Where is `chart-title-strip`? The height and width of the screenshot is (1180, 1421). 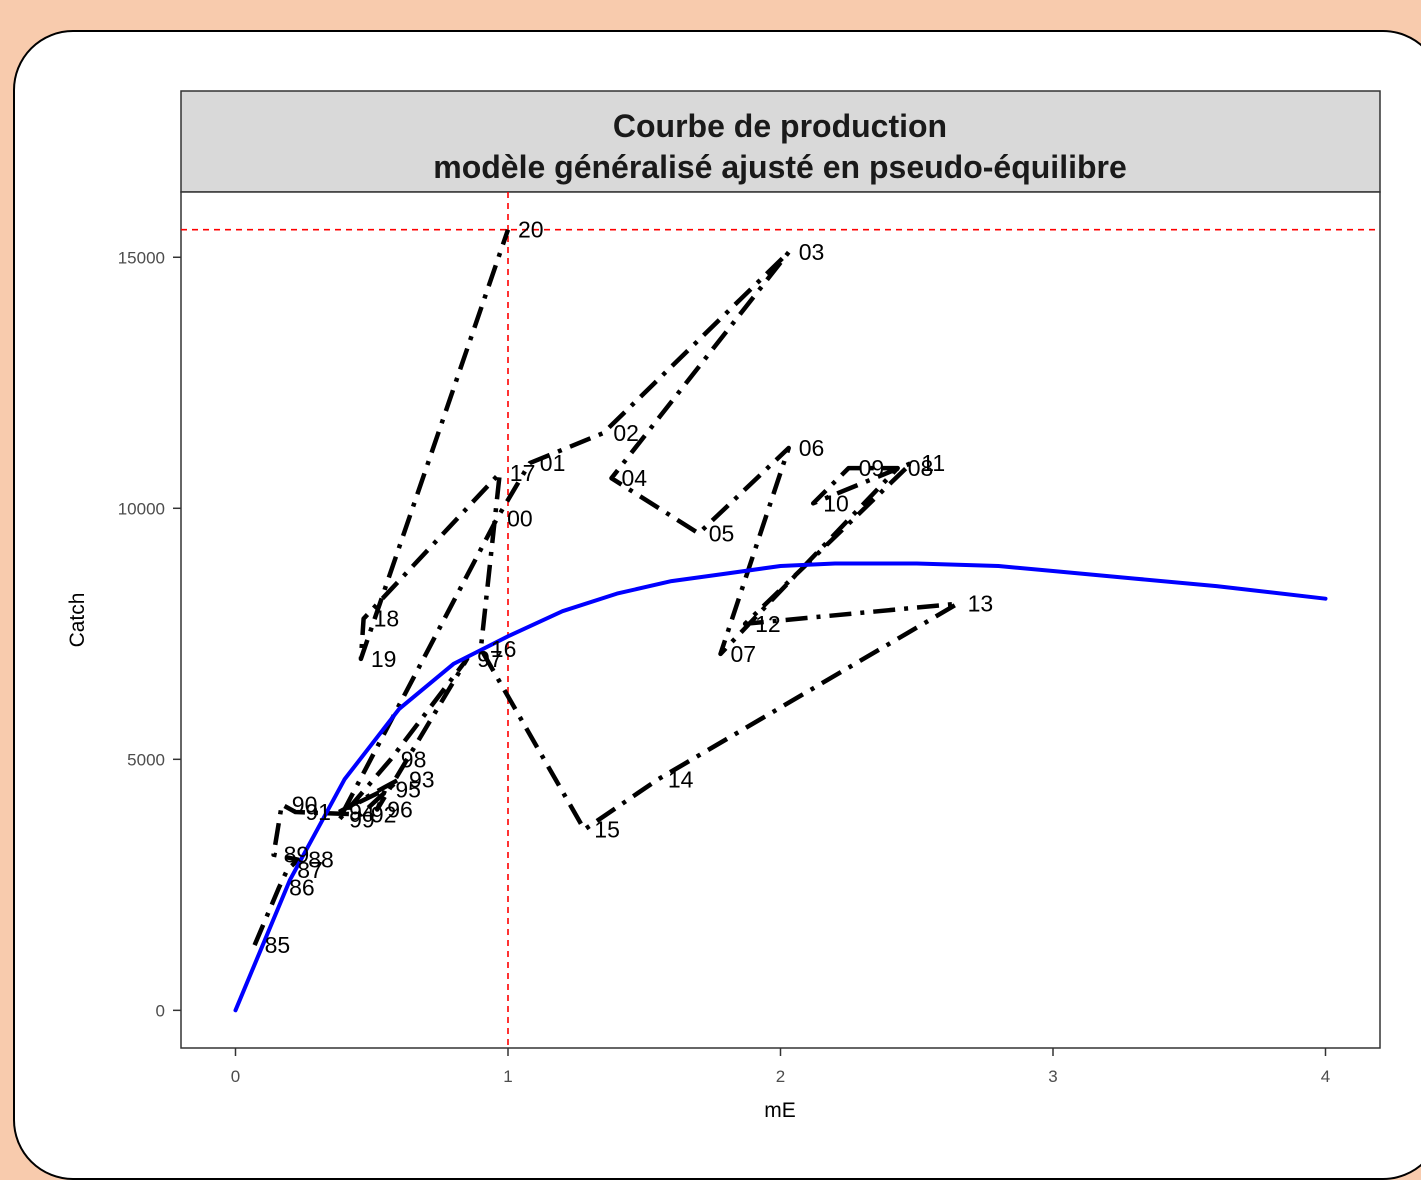 chart-title-strip is located at coordinates (780, 141).